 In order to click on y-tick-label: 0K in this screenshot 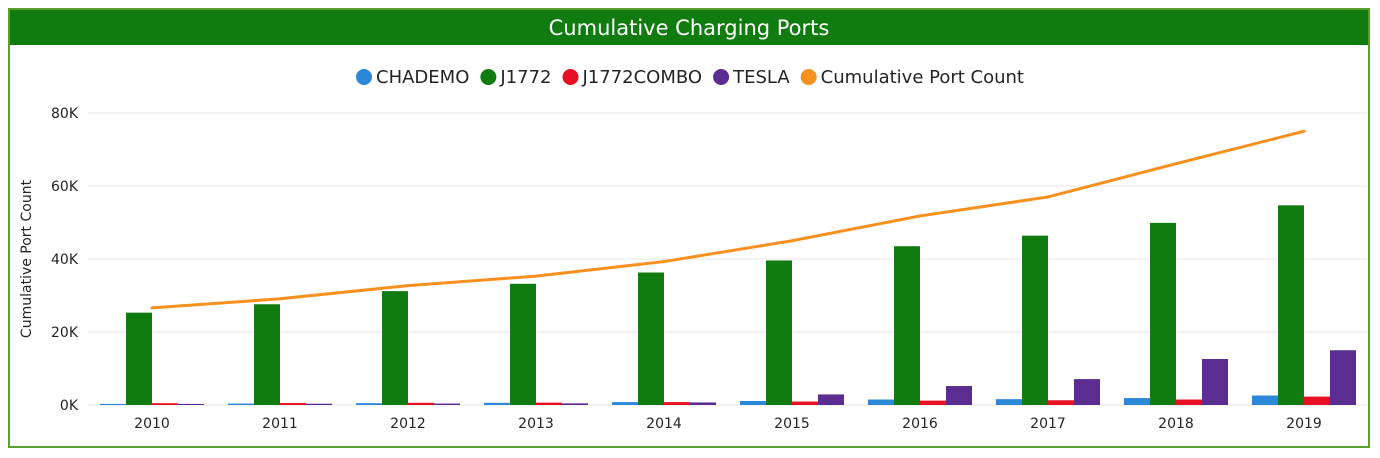, I will do `click(69, 406)`.